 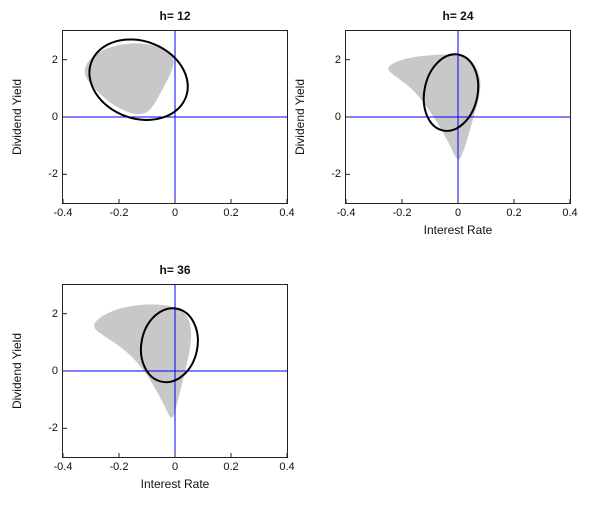 I want to click on plot-title: h= 36, so click(x=175, y=270).